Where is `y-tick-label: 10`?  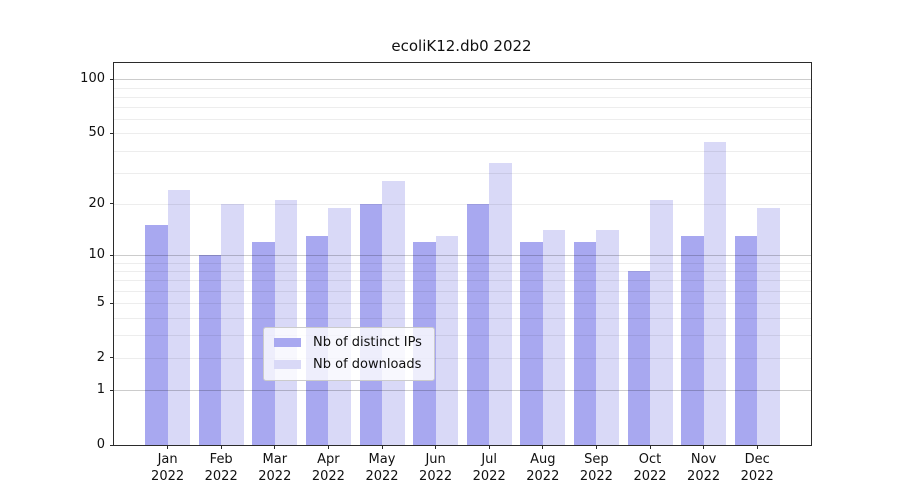
y-tick-label: 10 is located at coordinates (96, 254).